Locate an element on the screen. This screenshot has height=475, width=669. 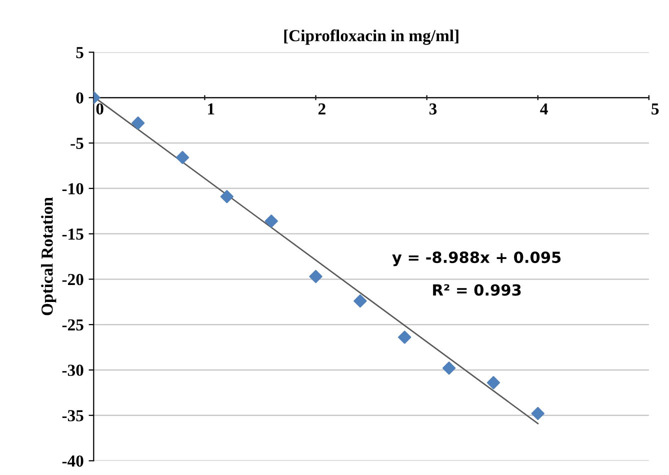
y-tick-label: -35 is located at coordinates (73, 416).